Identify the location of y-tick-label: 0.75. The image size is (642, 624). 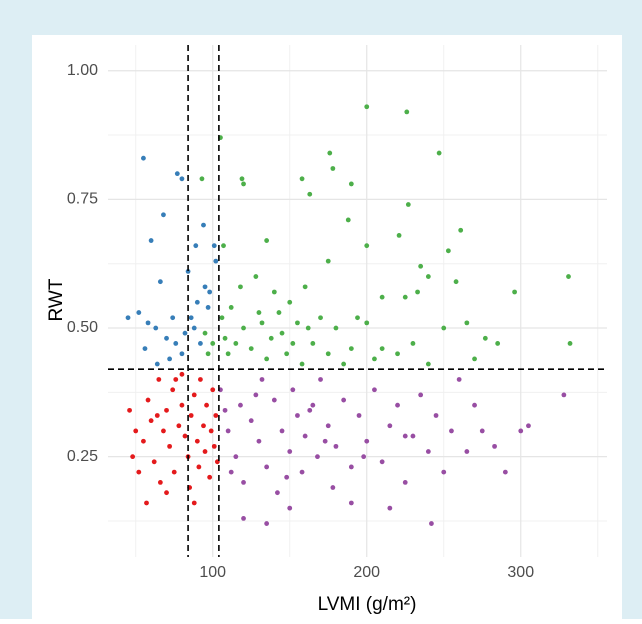
(82, 199).